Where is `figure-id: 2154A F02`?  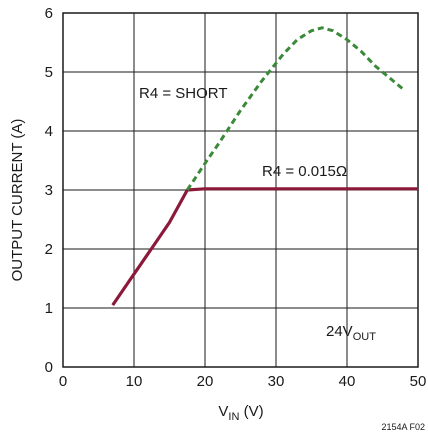 figure-id: 2154A F02 is located at coordinates (403, 427).